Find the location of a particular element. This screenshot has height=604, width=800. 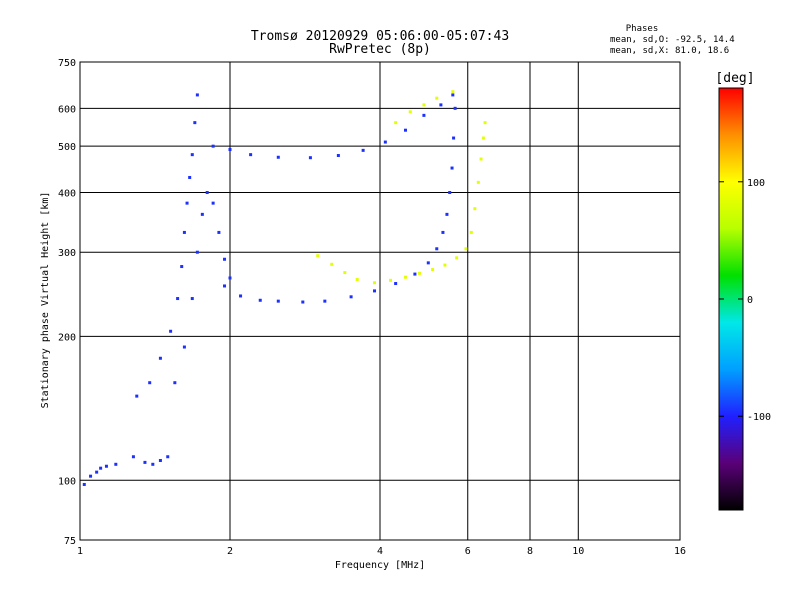

colorbar-tick-label: 0 is located at coordinates (750, 300).